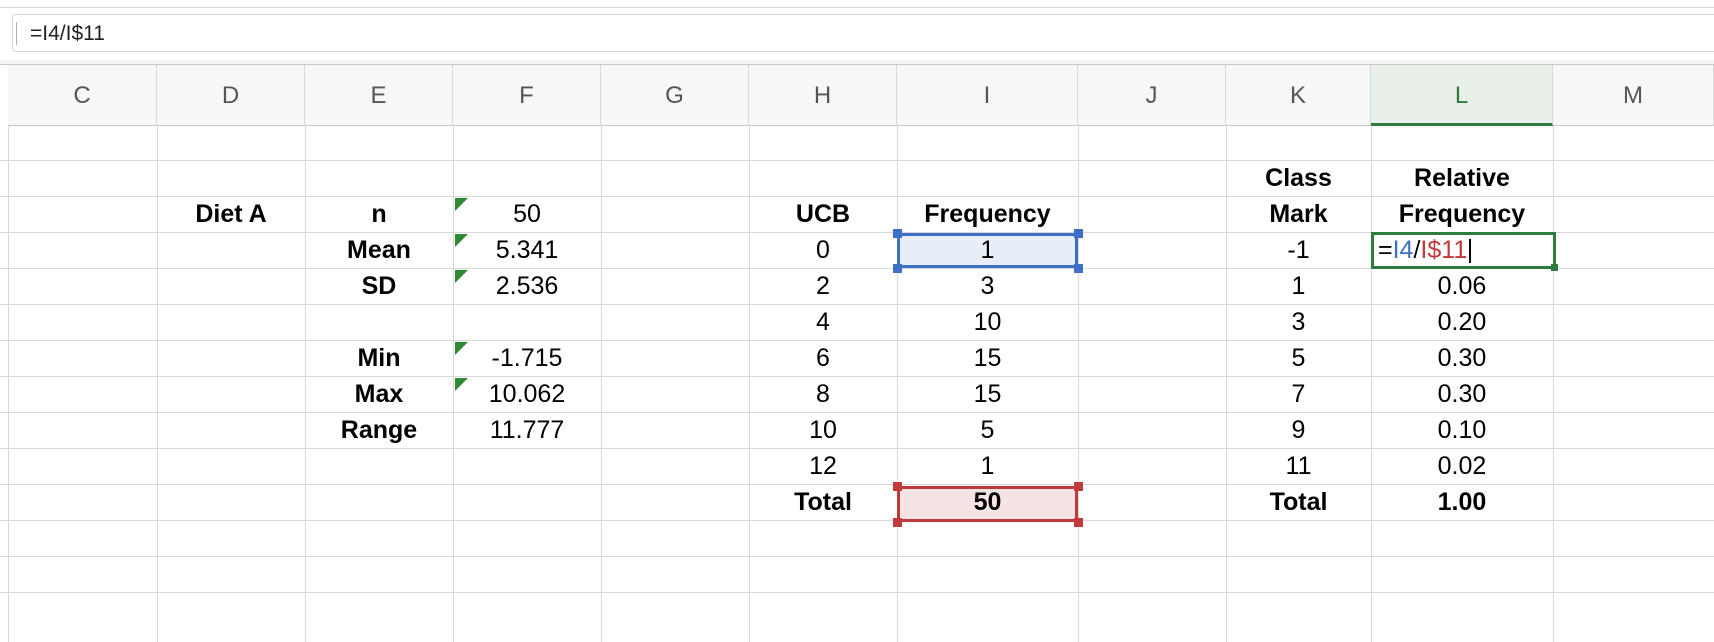 The width and height of the screenshot is (1714, 642). I want to click on column-header-l: L, so click(1462, 95).